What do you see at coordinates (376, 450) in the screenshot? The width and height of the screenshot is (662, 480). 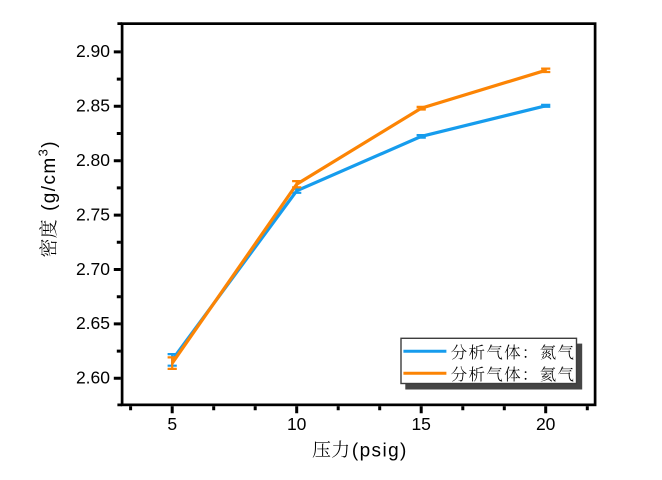 I see `svg-text: (psig)` at bounding box center [376, 450].